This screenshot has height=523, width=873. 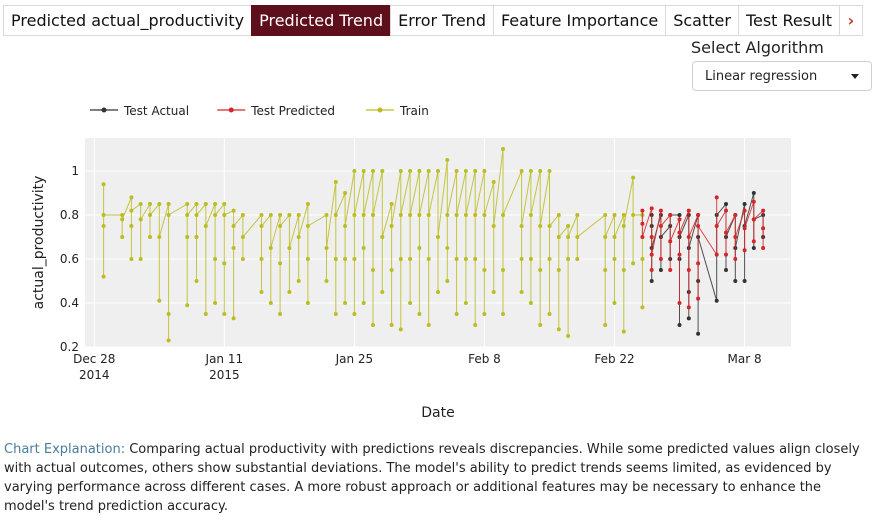 I want to click on tab-test-result: Test Result, so click(x=788, y=20).